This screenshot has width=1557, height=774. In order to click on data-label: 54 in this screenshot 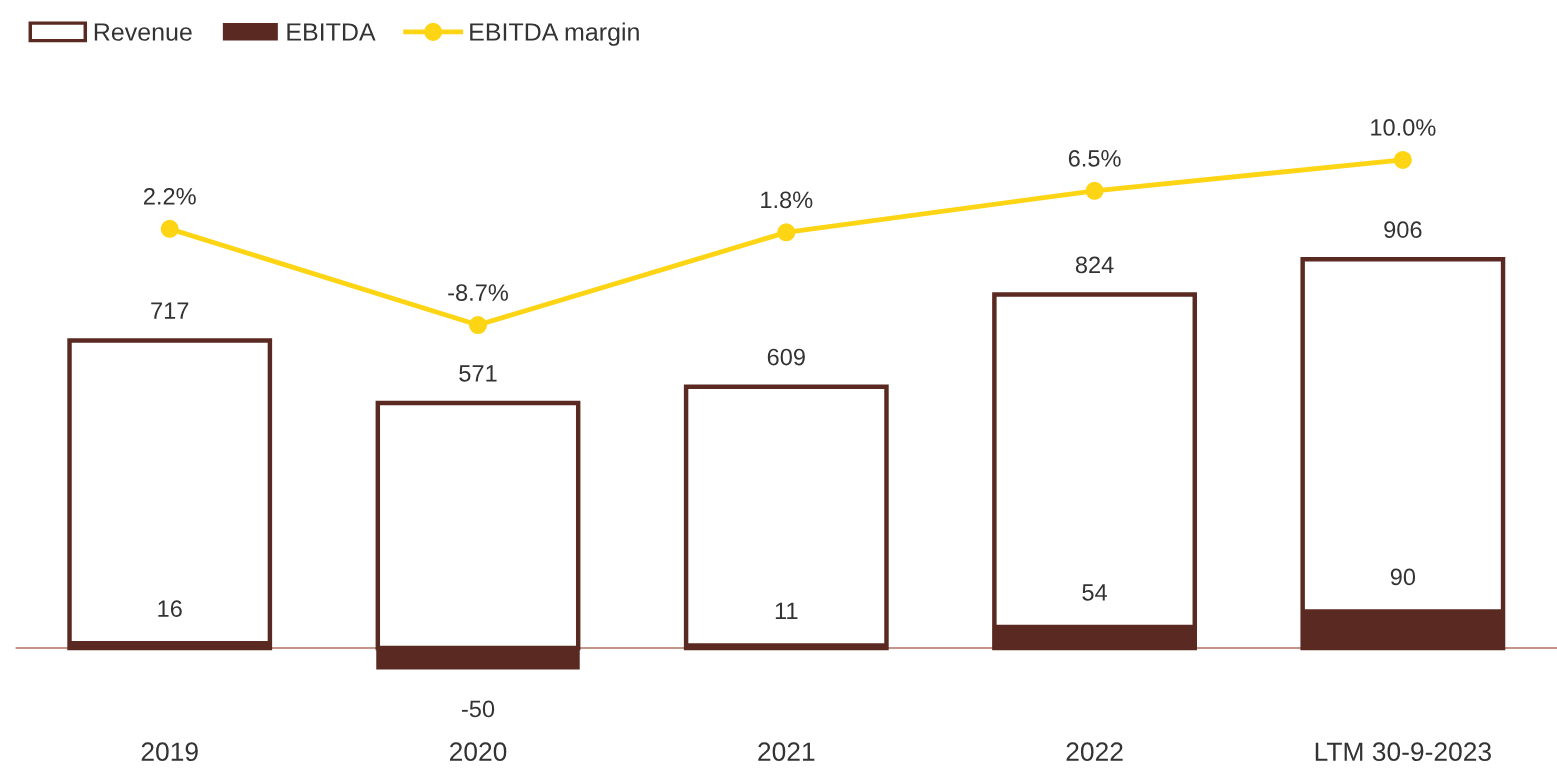, I will do `click(1095, 592)`.